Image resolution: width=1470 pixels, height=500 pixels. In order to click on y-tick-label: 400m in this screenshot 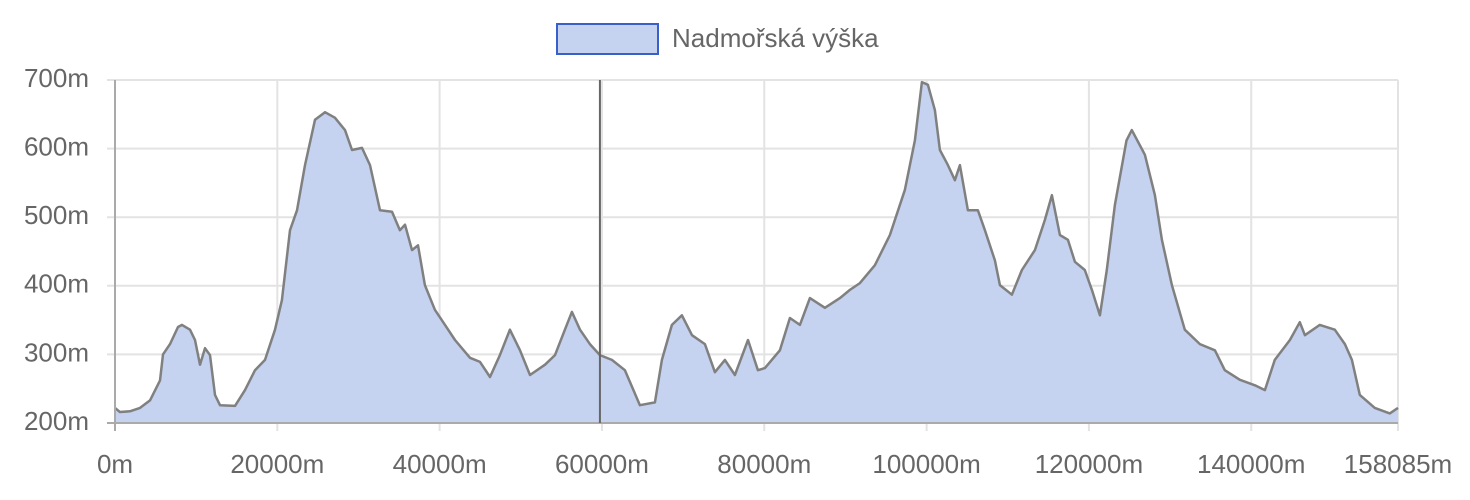, I will do `click(56, 284)`.